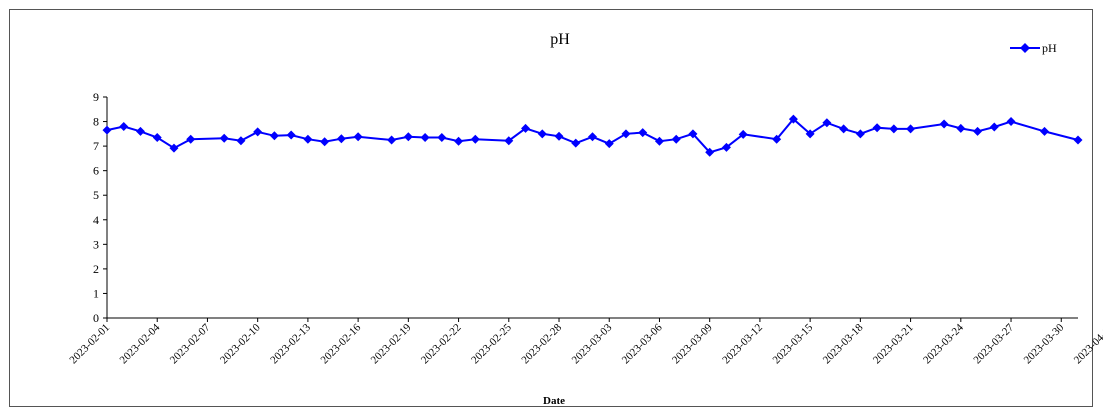 This screenshot has width=1103, height=416. I want to click on x-tick-label: 2023-04-02, so click(1087, 344).